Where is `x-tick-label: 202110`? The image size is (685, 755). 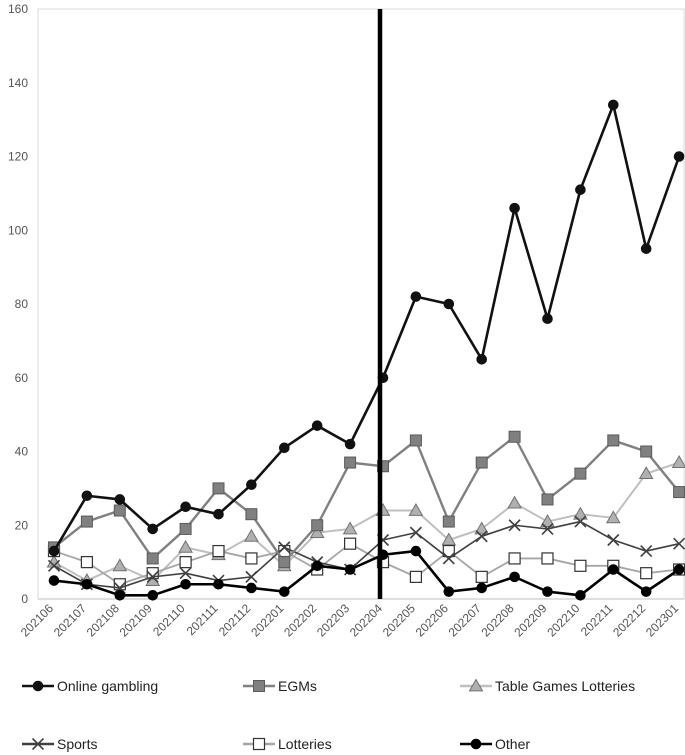
x-tick-label: 202110 is located at coordinates (169, 620).